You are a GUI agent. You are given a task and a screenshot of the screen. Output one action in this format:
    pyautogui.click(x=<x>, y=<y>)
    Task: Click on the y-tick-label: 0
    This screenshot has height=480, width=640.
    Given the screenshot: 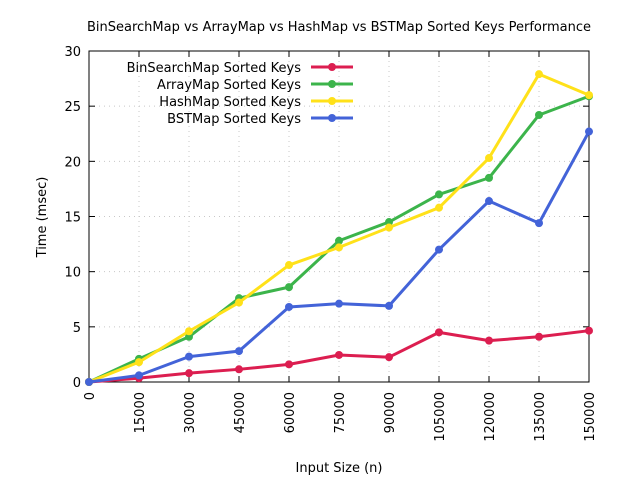 What is the action you would take?
    pyautogui.click(x=77, y=383)
    